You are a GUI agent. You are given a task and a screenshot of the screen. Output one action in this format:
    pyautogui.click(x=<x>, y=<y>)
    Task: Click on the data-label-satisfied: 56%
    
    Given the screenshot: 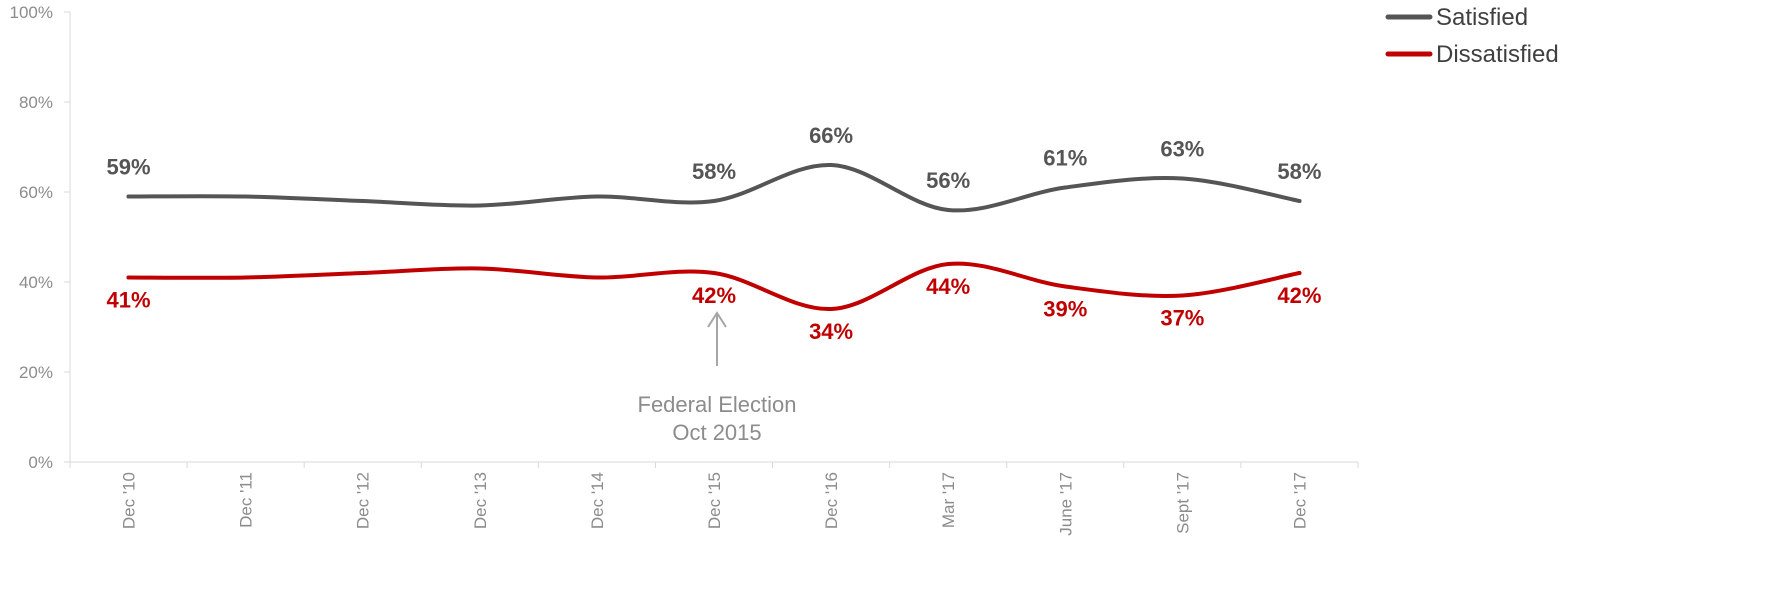 What is the action you would take?
    pyautogui.click(x=948, y=180)
    